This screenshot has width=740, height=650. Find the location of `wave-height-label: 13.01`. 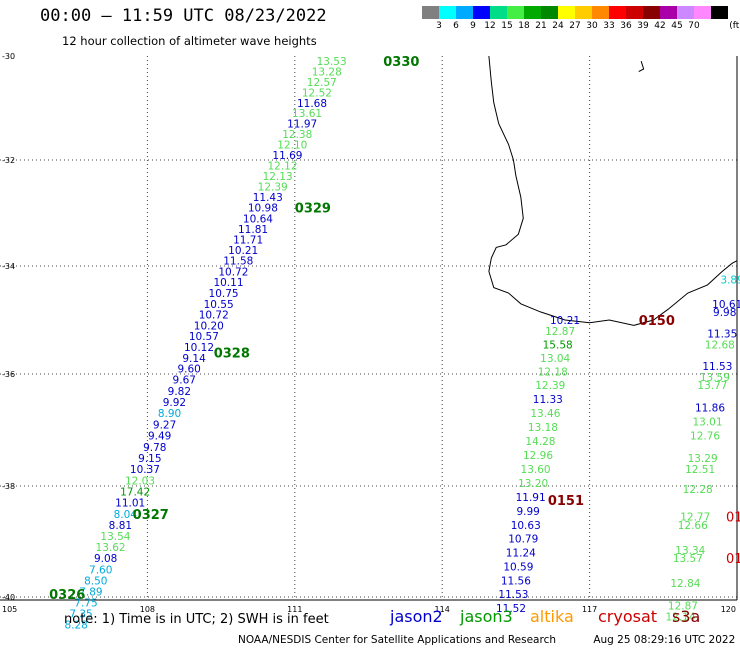

wave-height-label: 13.01 is located at coordinates (707, 423).